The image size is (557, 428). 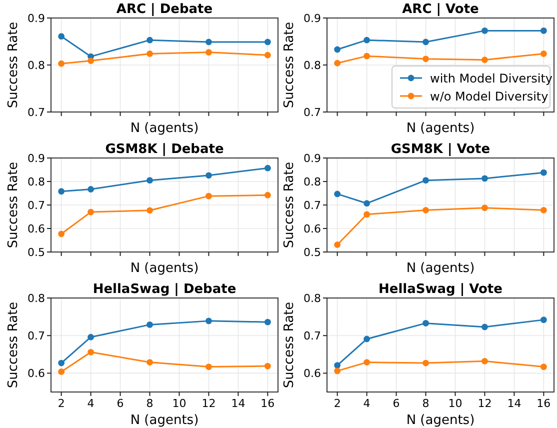 What do you see at coordinates (164, 289) in the screenshot?
I see `chart-title: HellaSwag | Debate` at bounding box center [164, 289].